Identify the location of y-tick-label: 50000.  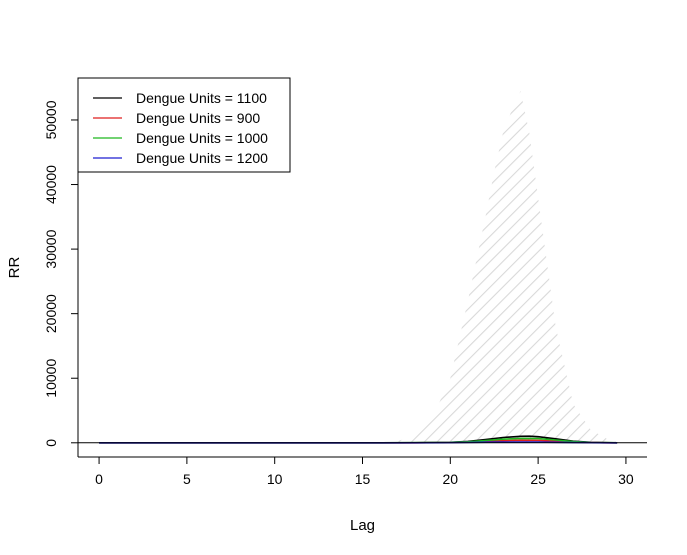
(51, 119).